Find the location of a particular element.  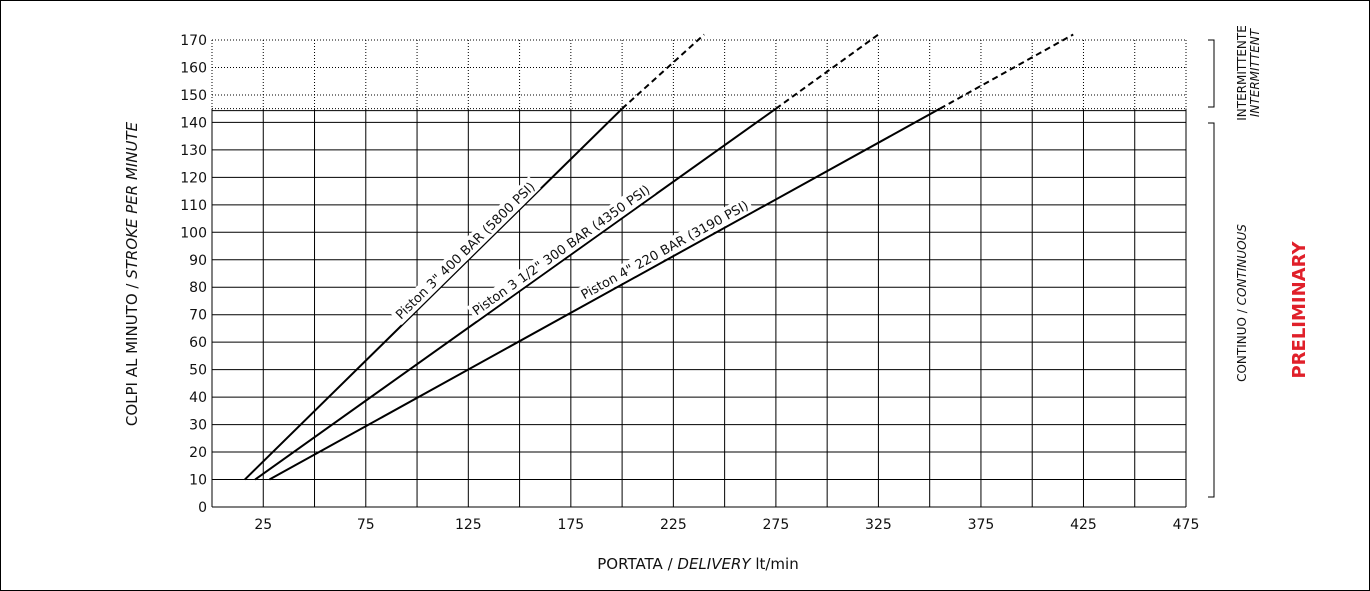

x-tick-label: 325 is located at coordinates (878, 525).